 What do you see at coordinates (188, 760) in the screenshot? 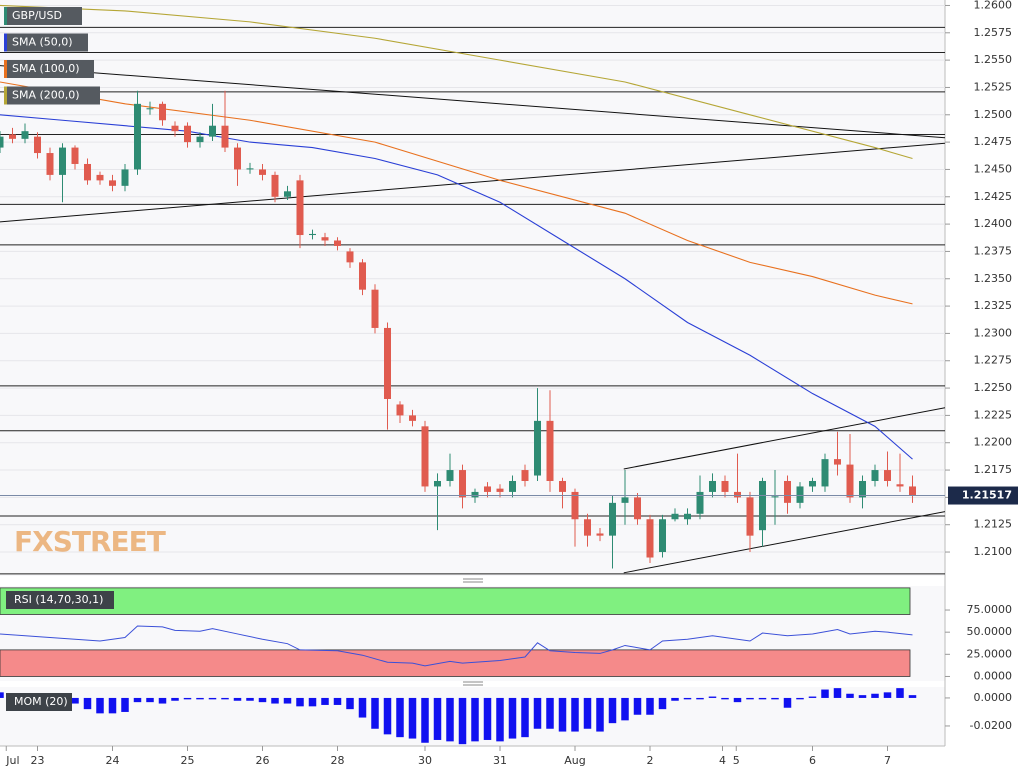
I see `x-tick-label: 25` at bounding box center [188, 760].